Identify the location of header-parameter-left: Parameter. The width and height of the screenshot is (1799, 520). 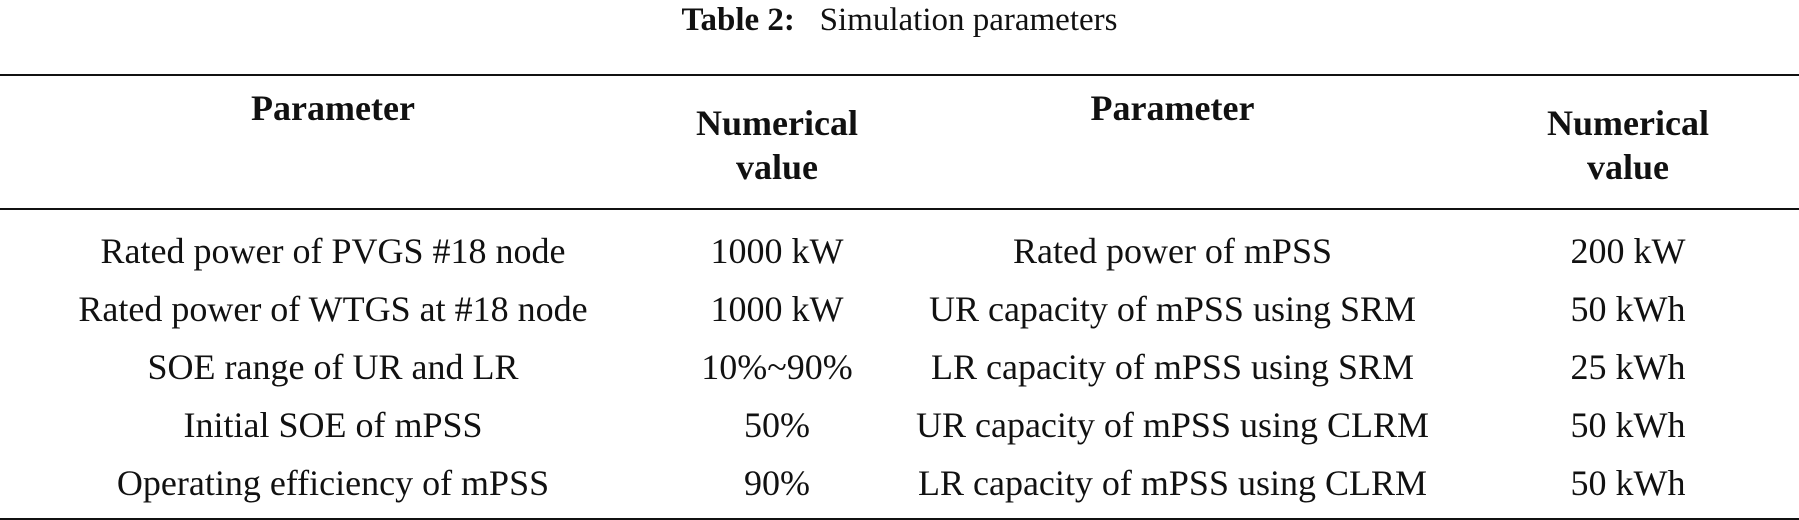
(333, 142).